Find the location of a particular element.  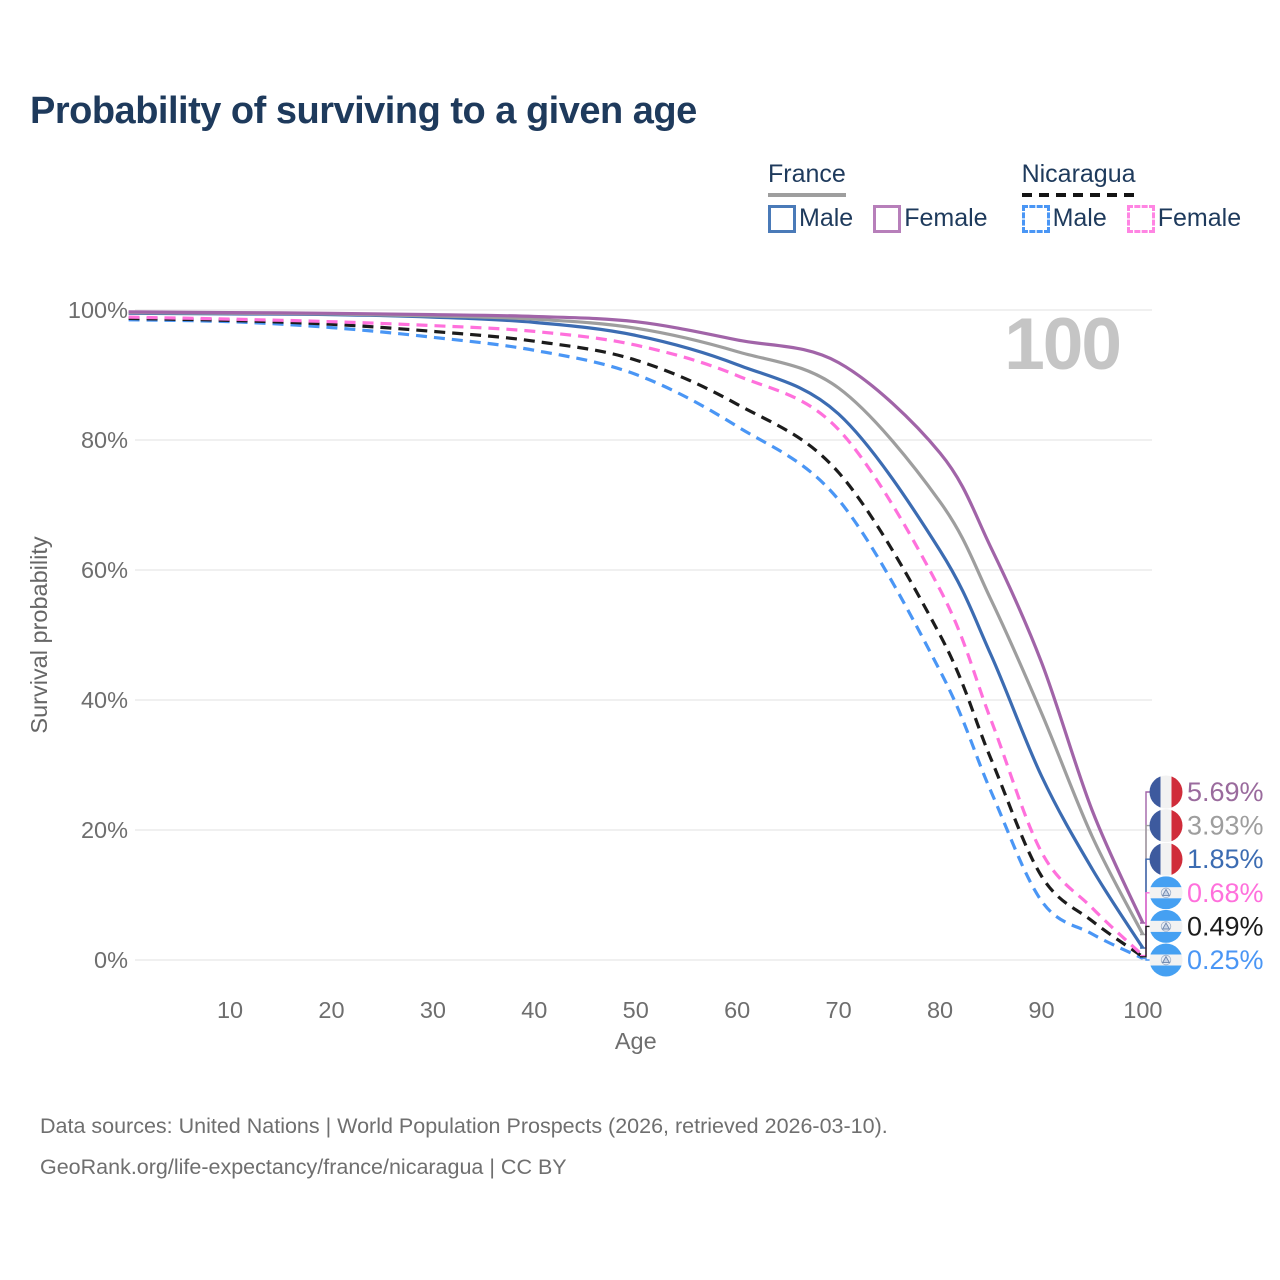

end-value-label-france-both-sexes: 3.93% is located at coordinates (1225, 826).